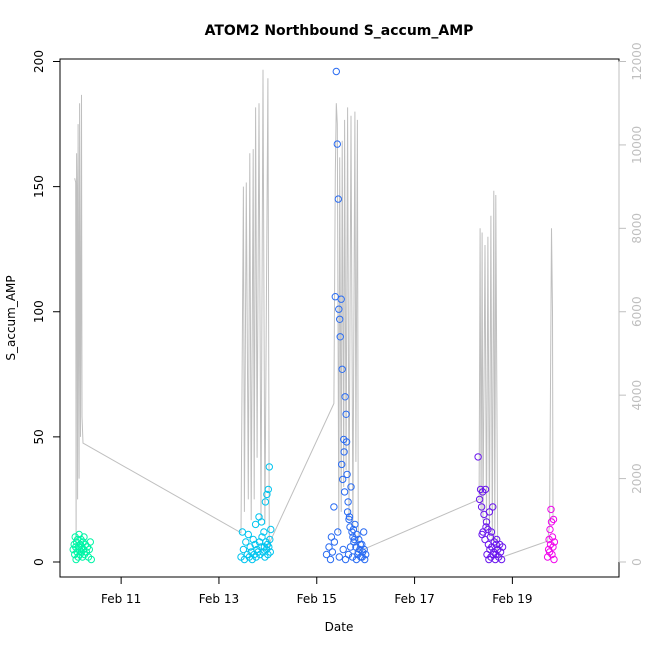 This screenshot has width=650, height=650. I want to click on y-axis: 0 50 100 150 200, so click(46, 308).